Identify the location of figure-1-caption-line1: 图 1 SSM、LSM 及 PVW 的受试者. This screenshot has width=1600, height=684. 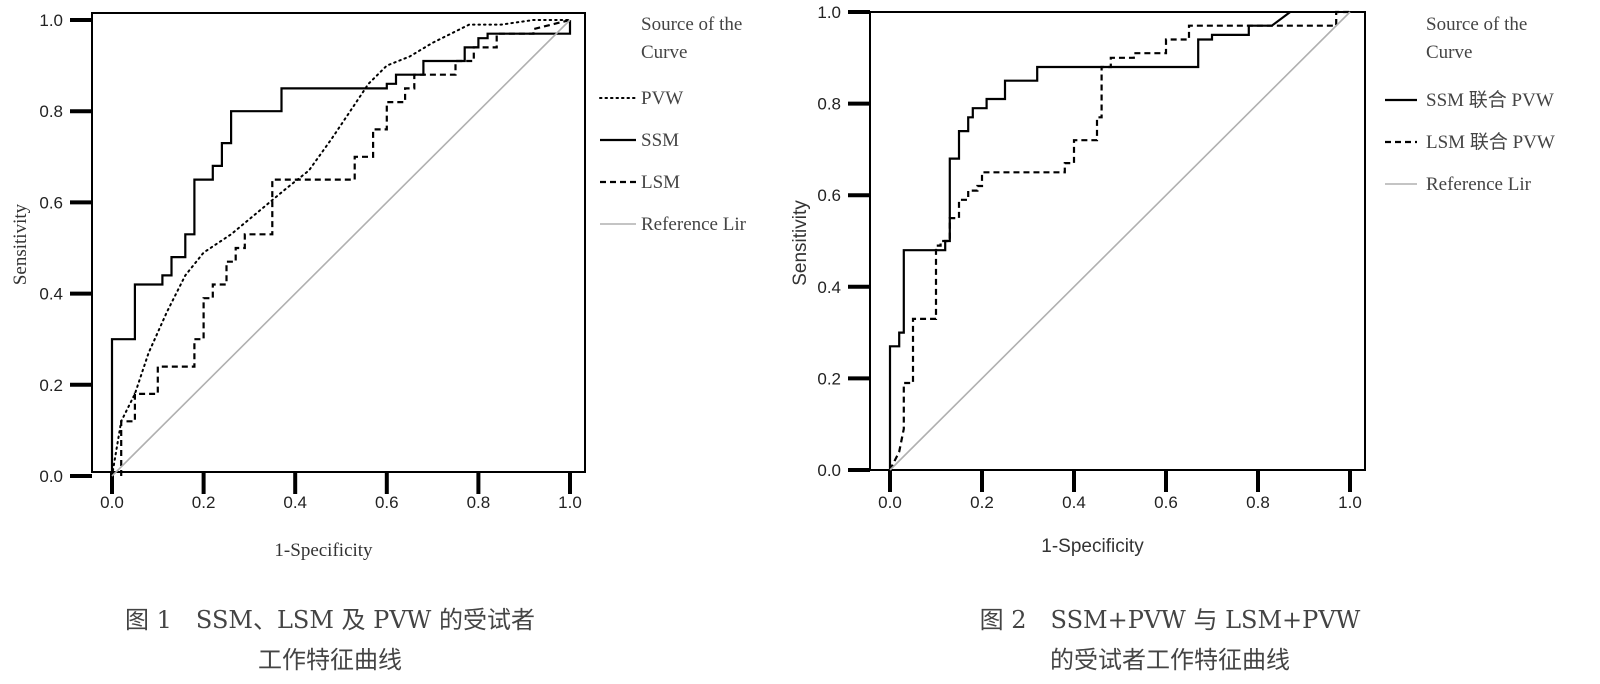
(330, 620).